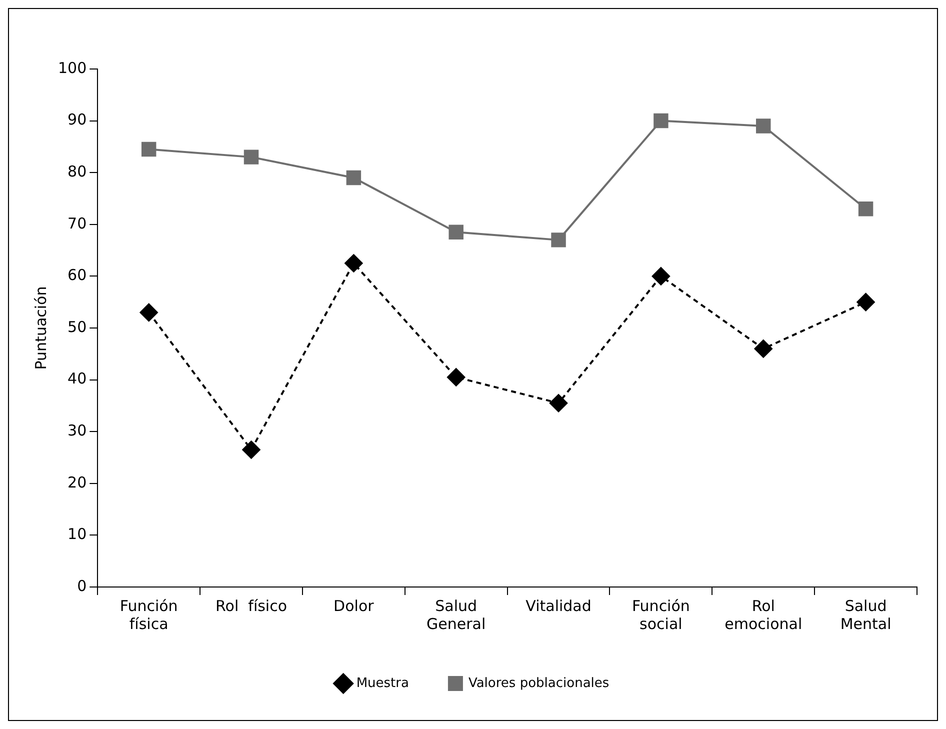  I want to click on x-tick-label: Salud Mental, so click(866, 614).